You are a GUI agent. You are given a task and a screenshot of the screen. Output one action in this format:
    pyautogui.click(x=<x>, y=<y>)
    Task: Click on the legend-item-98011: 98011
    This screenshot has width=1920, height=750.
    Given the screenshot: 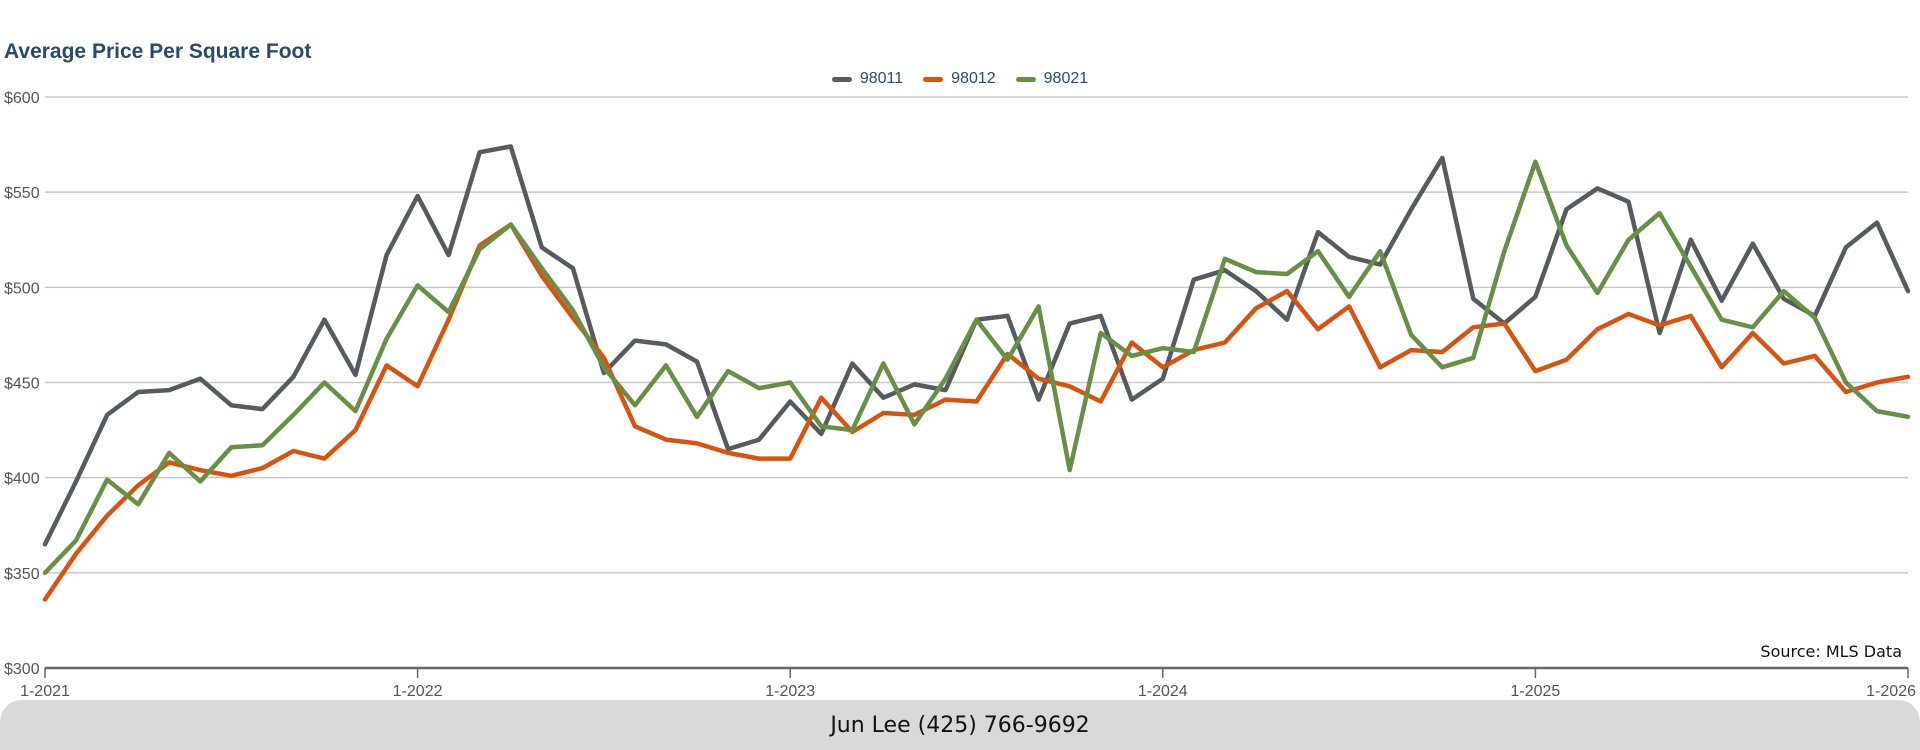 What is the action you would take?
    pyautogui.click(x=867, y=79)
    